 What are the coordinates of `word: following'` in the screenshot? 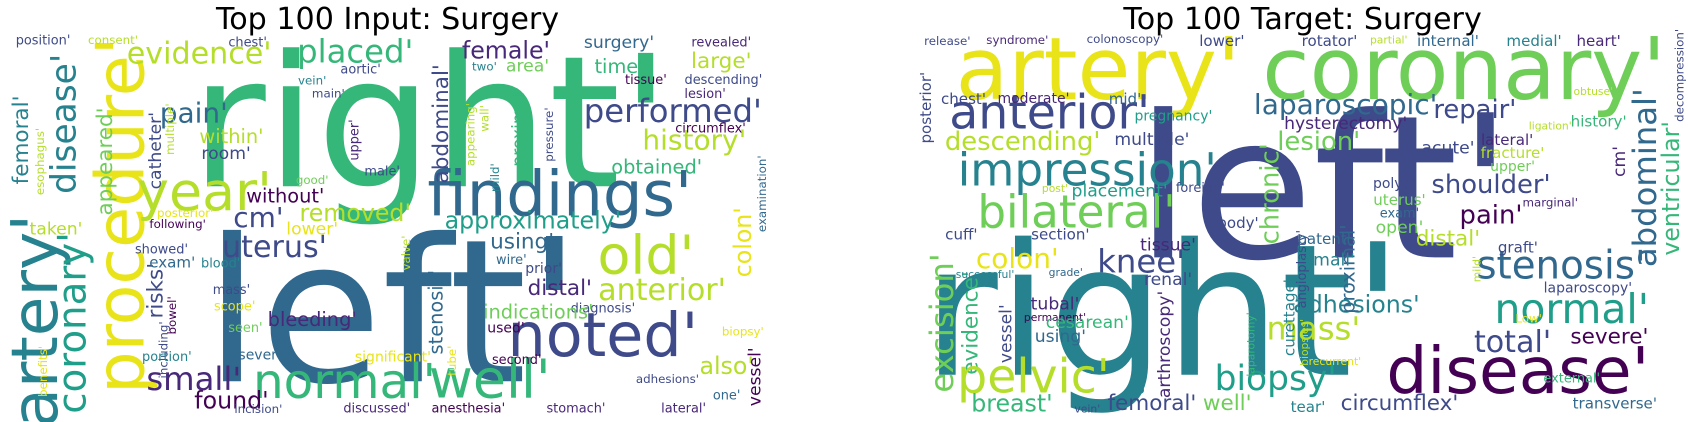 It's located at (177, 224).